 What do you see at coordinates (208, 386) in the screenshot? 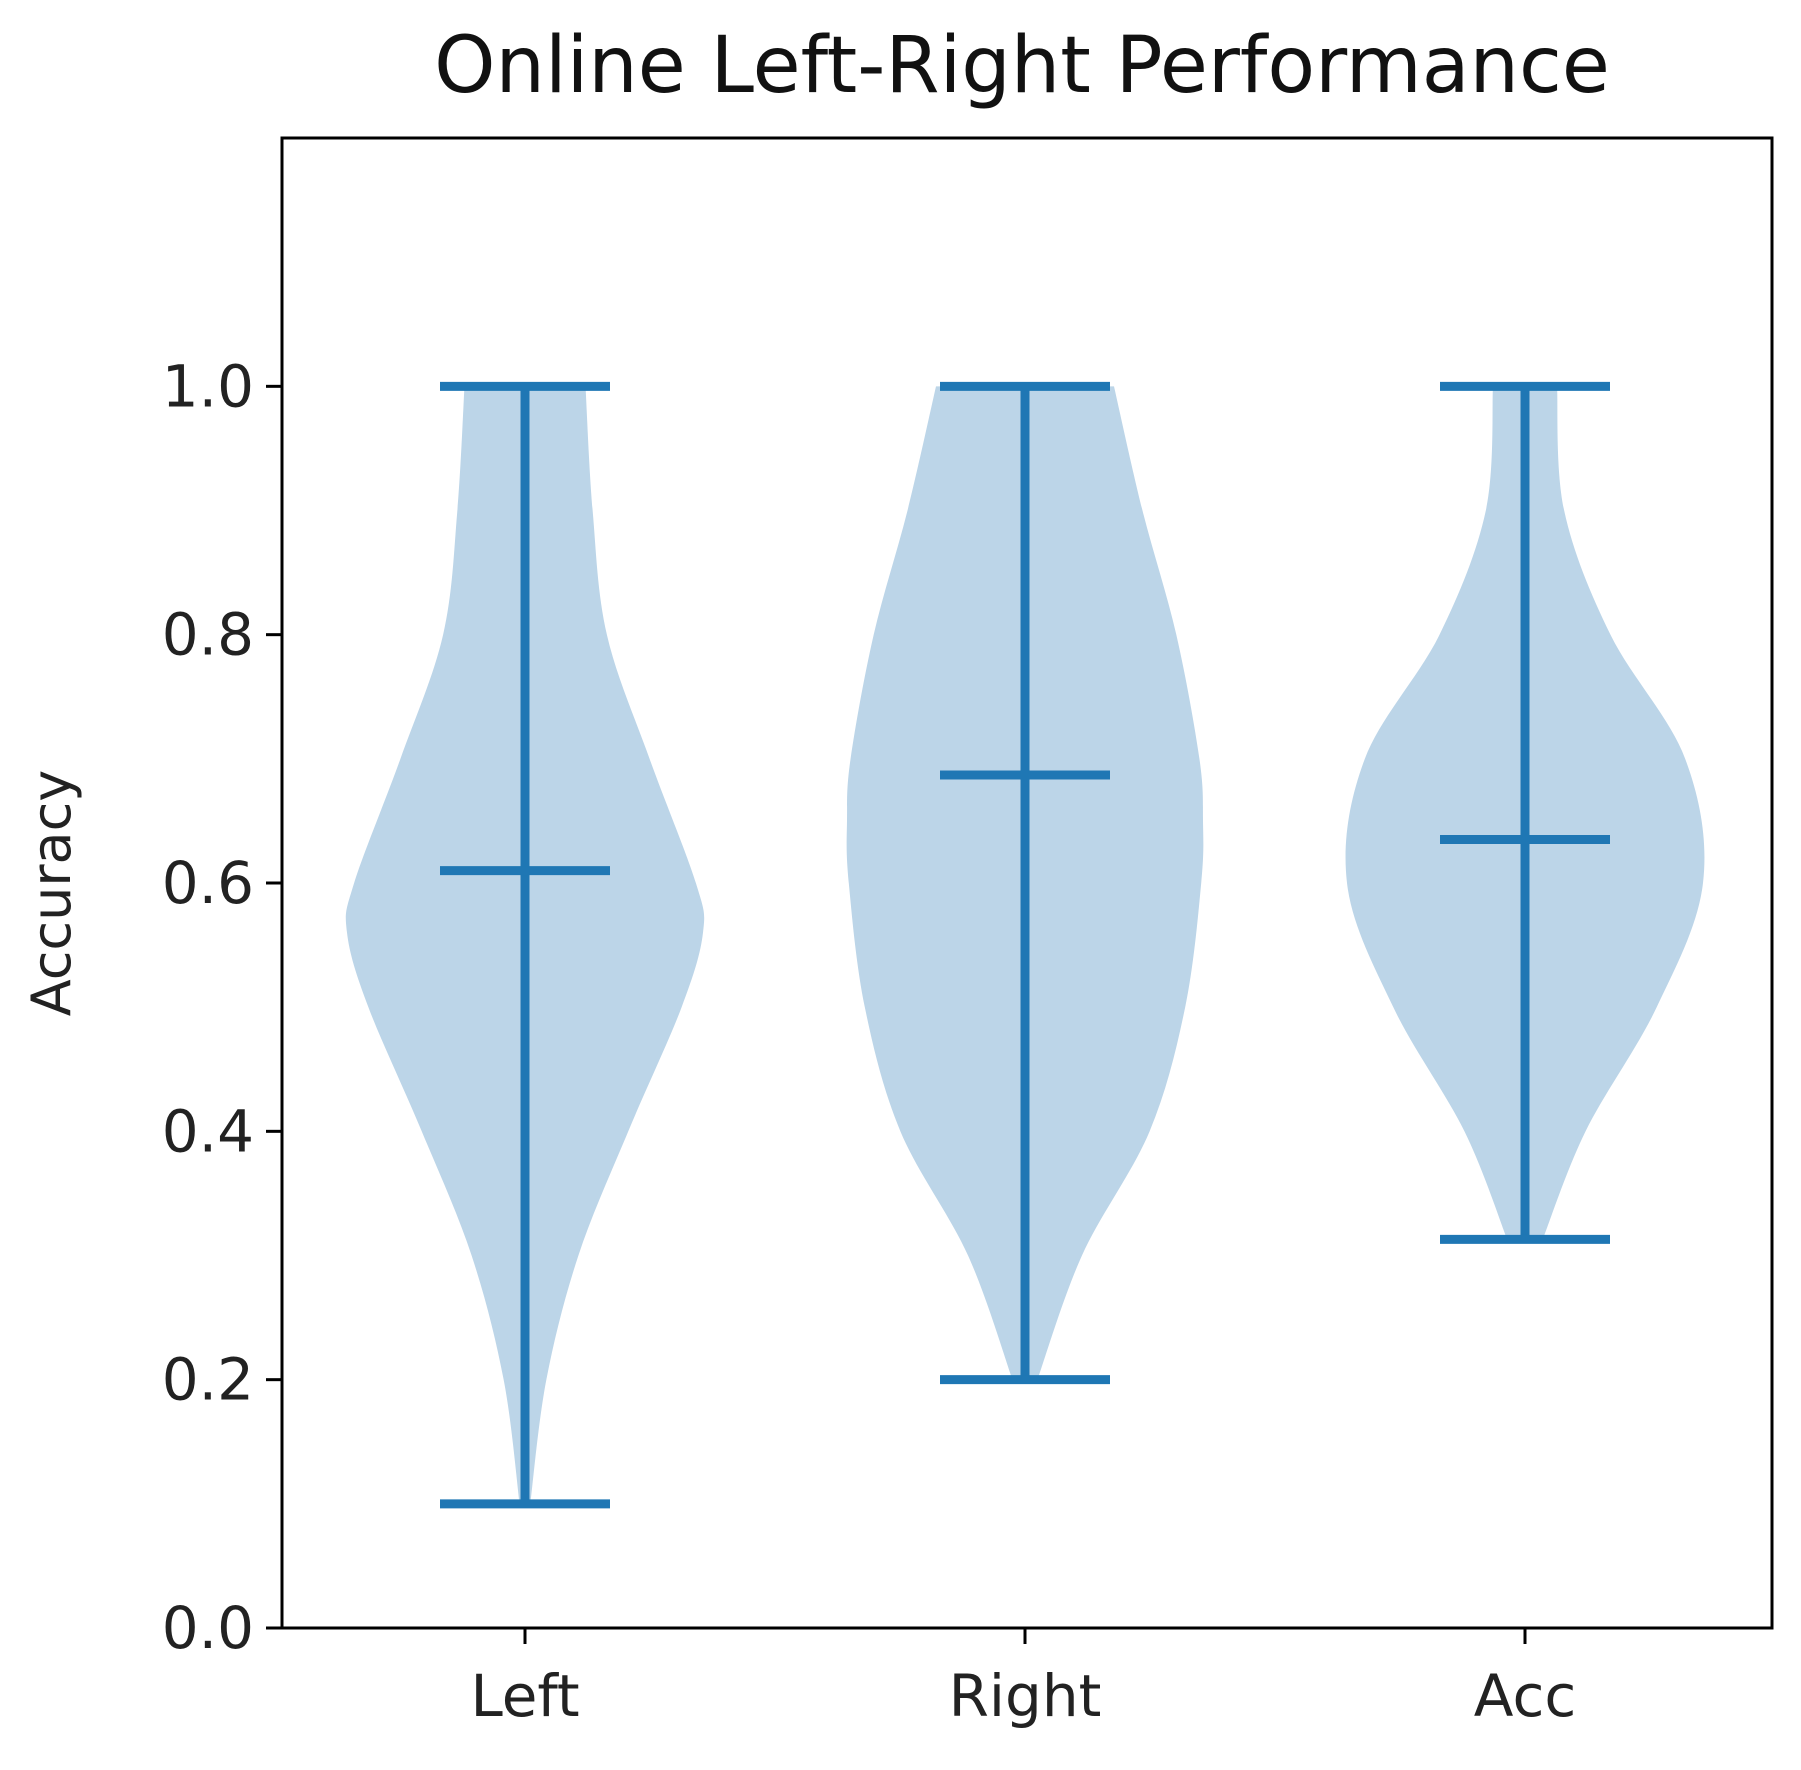
I see `y-tick-label: 1.0` at bounding box center [208, 386].